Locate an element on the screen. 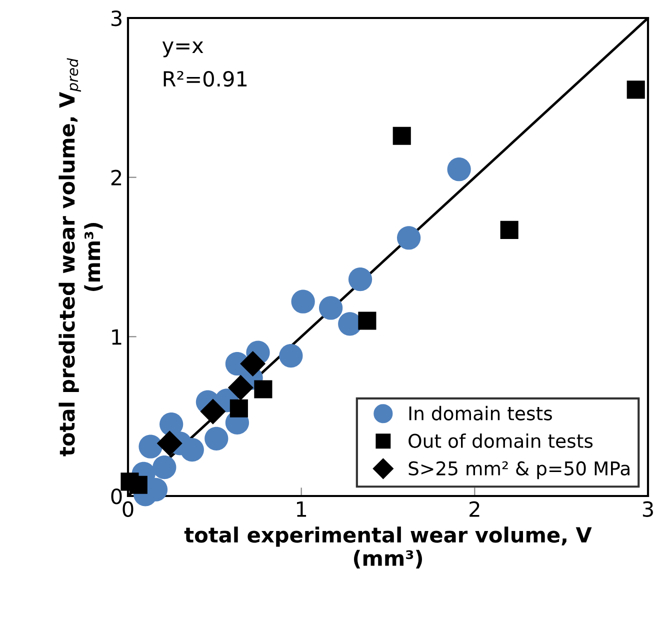  x-axis-title: total experimental wear volume, V (mm³) is located at coordinates (388, 547).